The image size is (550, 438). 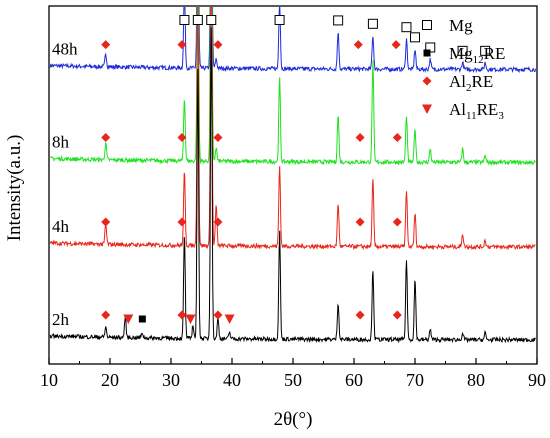 What do you see at coordinates (476, 380) in the screenshot?
I see `x-tick-label: 80` at bounding box center [476, 380].